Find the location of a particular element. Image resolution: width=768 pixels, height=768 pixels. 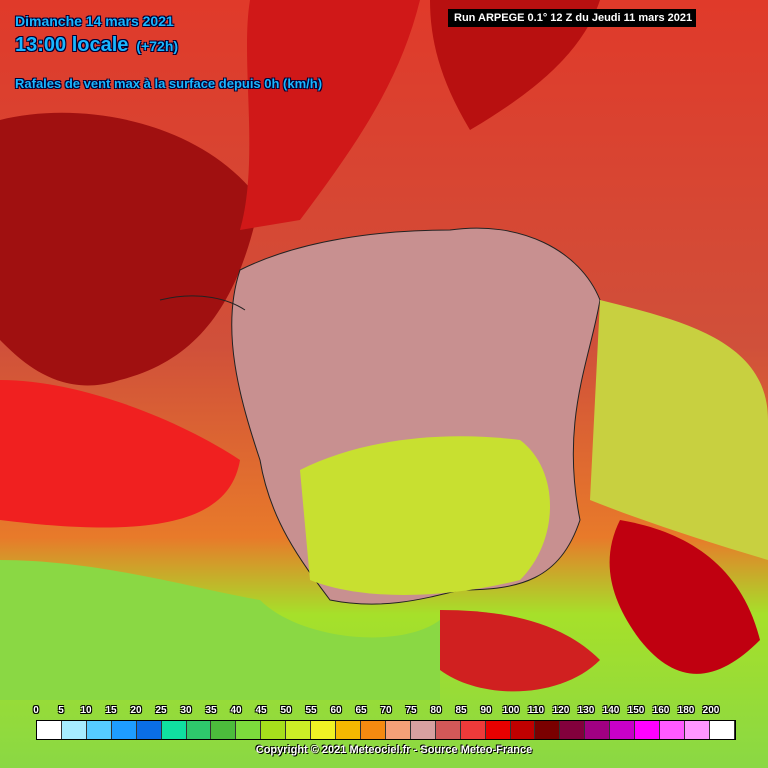

legend-label: 130 is located at coordinates (586, 710).